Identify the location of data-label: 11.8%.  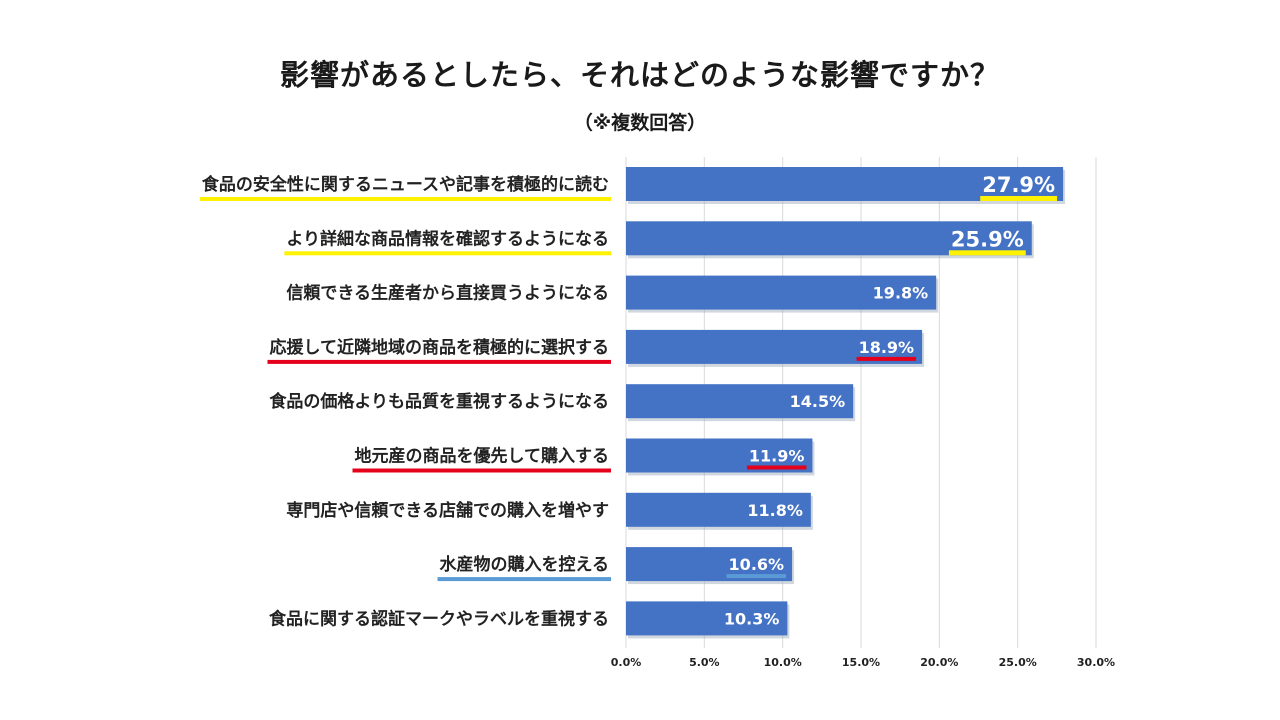
(775, 510).